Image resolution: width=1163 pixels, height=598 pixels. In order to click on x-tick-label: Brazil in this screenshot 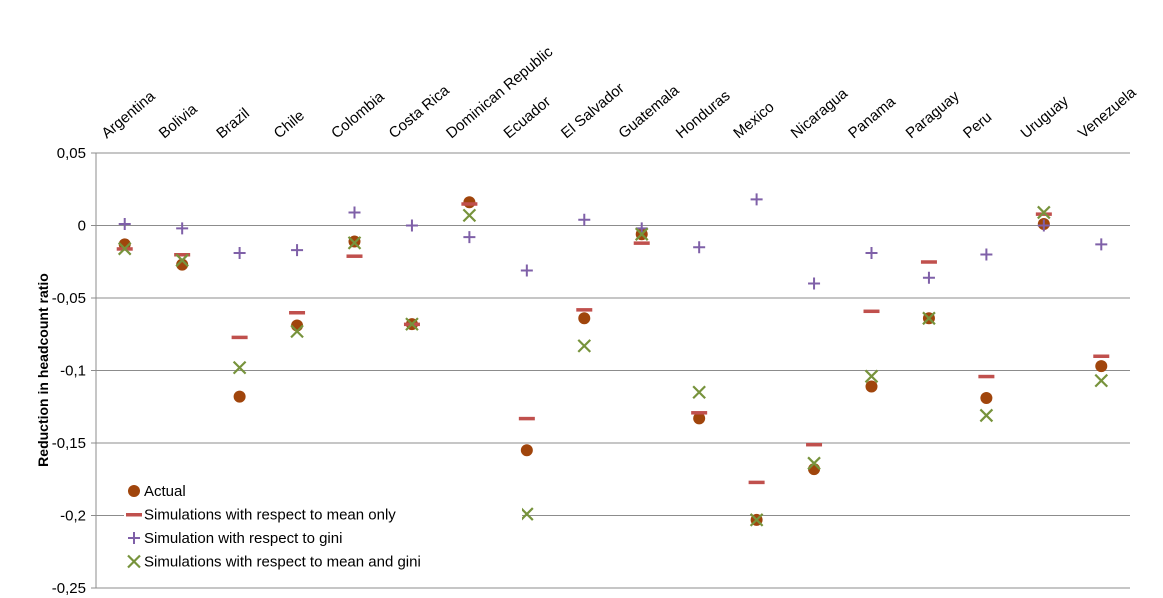, I will do `click(233, 123)`.